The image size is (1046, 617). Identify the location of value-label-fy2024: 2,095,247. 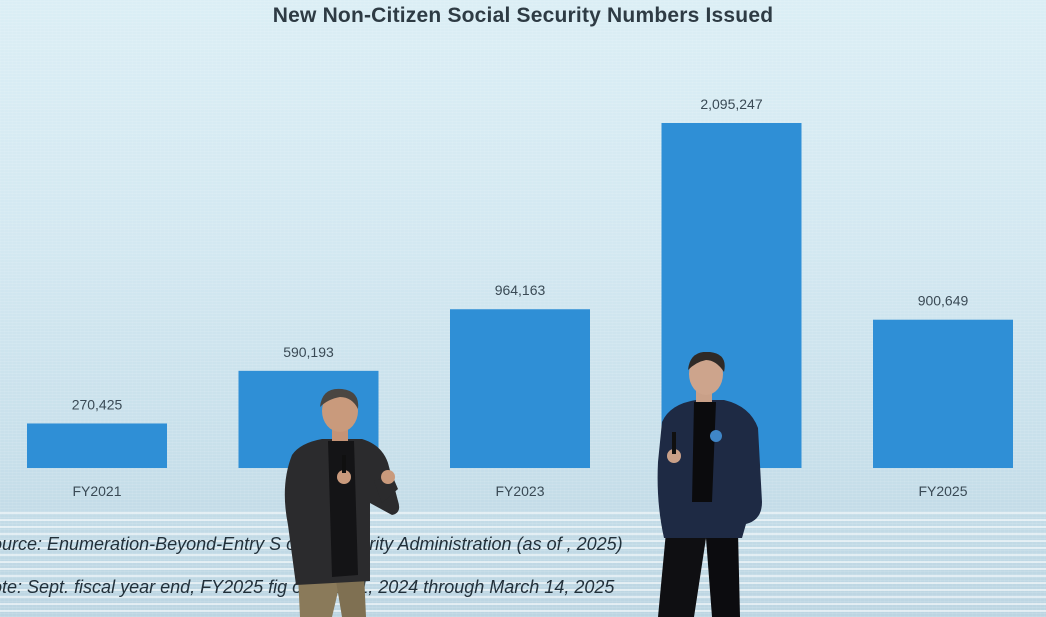
(731, 104).